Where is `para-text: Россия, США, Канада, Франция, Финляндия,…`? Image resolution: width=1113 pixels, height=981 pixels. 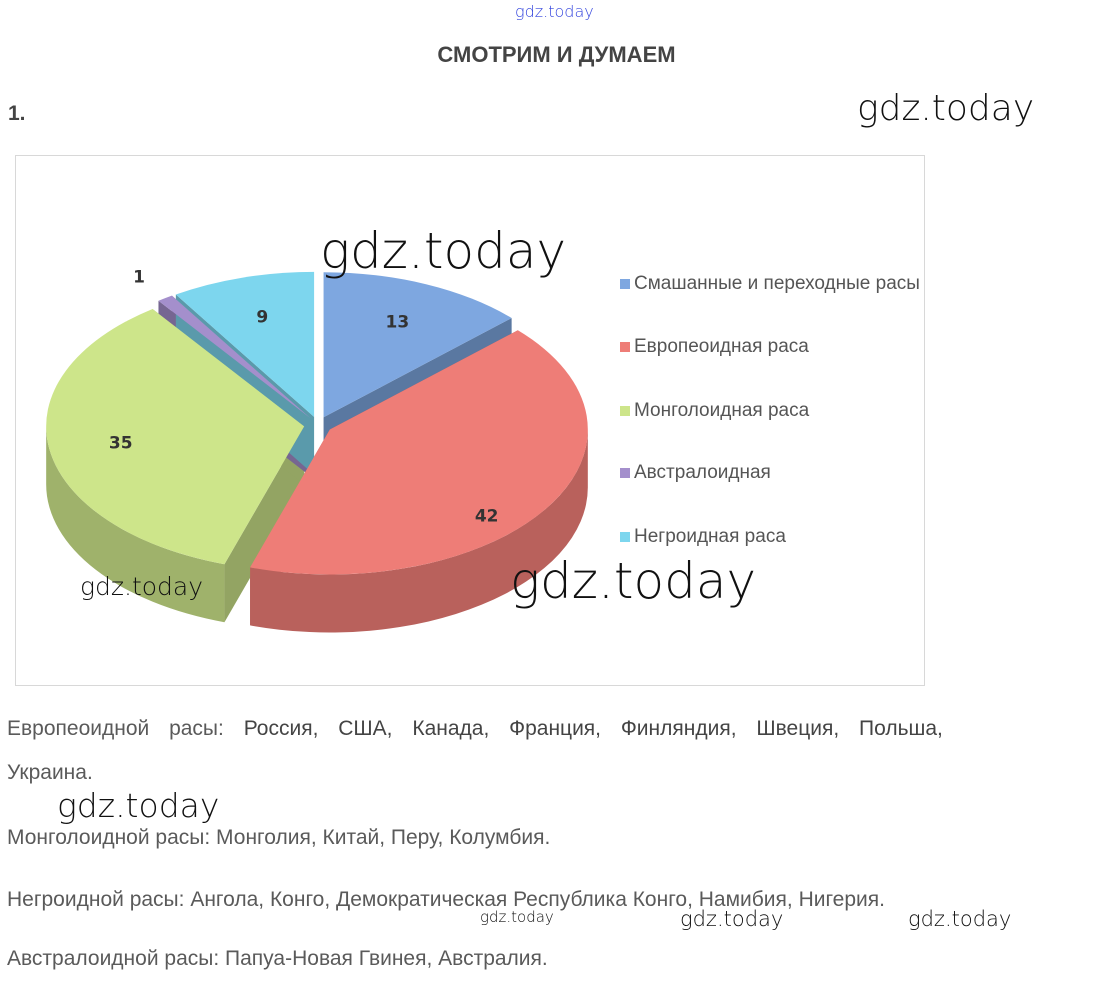
para-text: Россия, США, Канада, Франция, Финляндия,… is located at coordinates (583, 728).